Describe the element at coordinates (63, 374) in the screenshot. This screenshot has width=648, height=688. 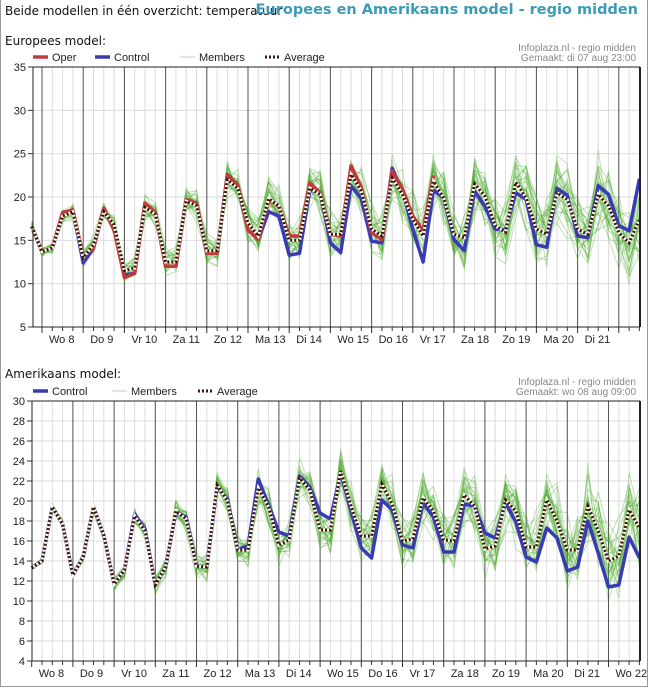
I see `american-model-title: Amerikaans model:` at that location.